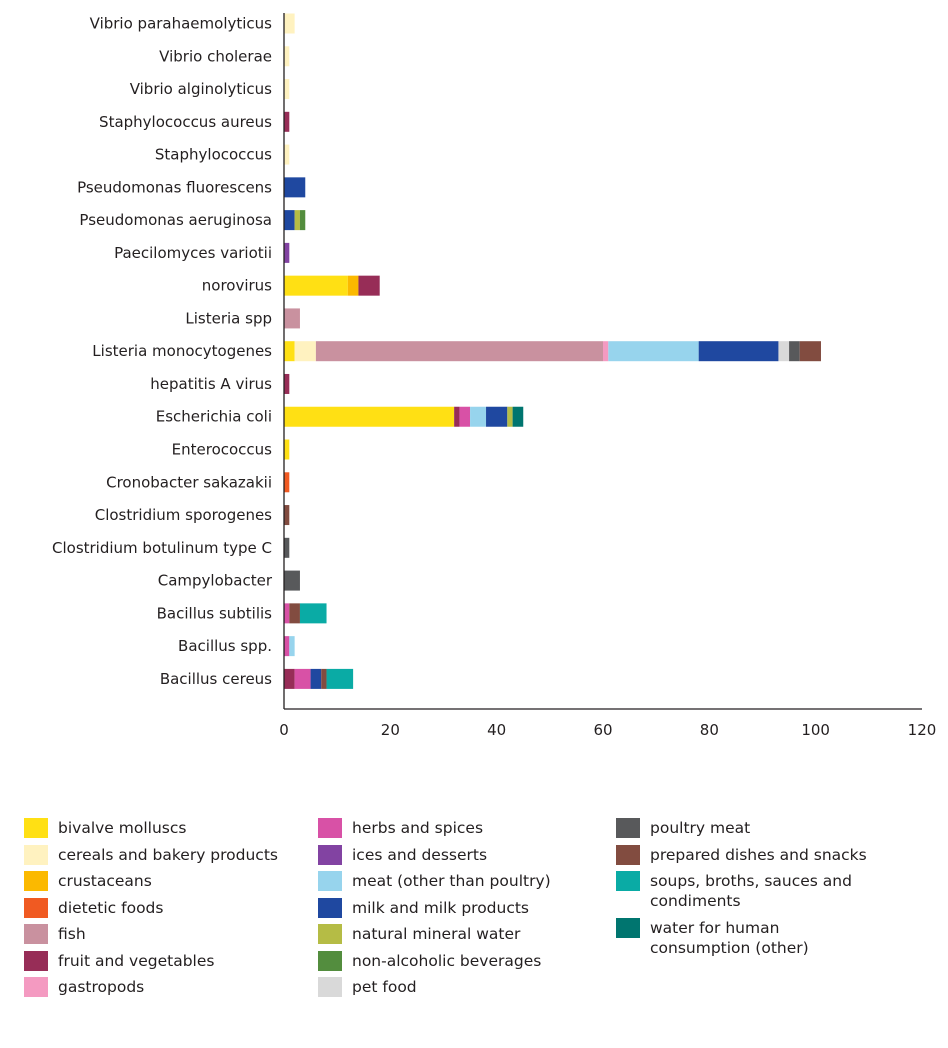 This screenshot has height=1048, width=948. Describe the element at coordinates (211, 384) in the screenshot. I see `category-label: hepatitis A virus` at that location.